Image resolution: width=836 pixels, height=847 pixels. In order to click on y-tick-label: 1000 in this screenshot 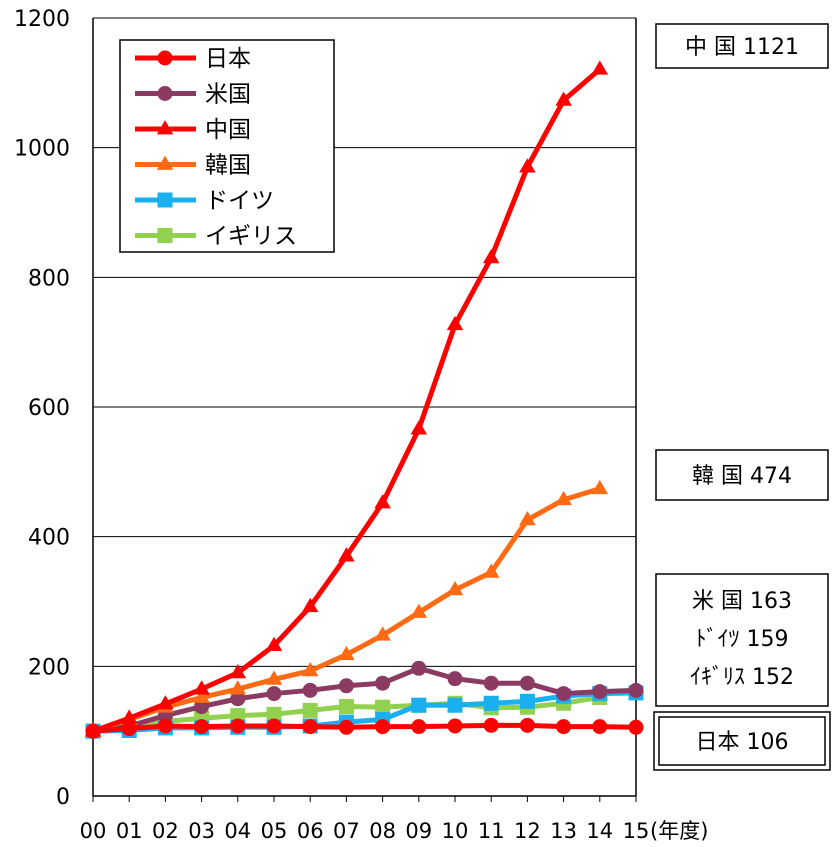, I will do `click(42, 149)`.